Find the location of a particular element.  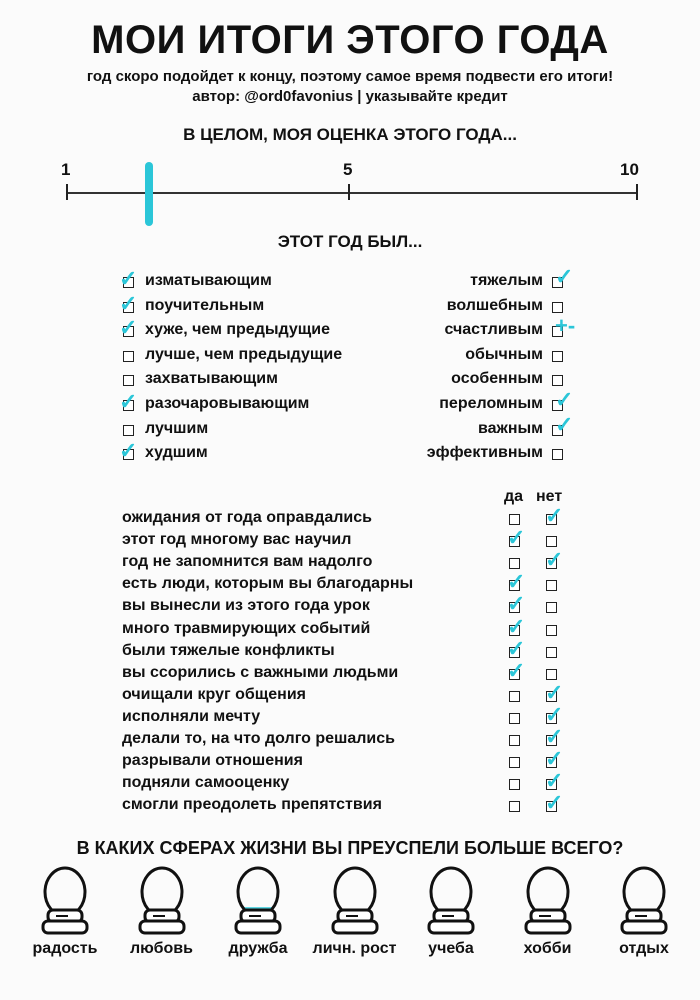

question-label: разрывали отношения is located at coordinates (212, 761).